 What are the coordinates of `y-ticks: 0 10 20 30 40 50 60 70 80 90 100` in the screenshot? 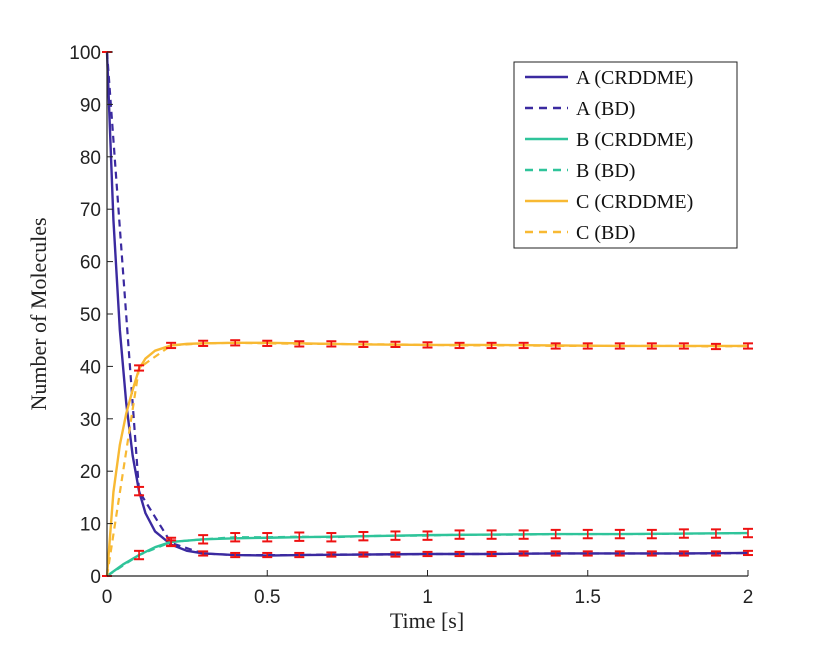 It's located at (91, 315).